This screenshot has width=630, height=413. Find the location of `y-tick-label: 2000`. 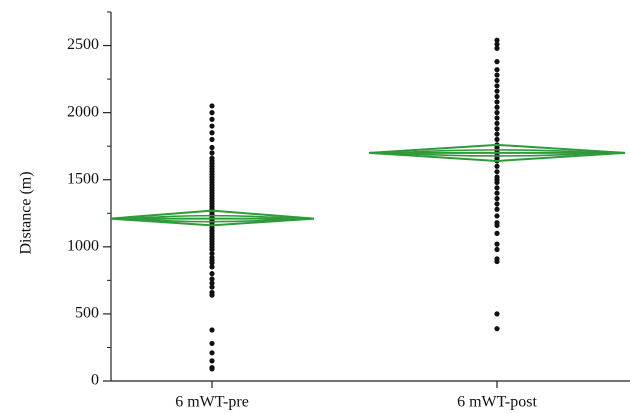

y-tick-label: 2000 is located at coordinates (83, 111).